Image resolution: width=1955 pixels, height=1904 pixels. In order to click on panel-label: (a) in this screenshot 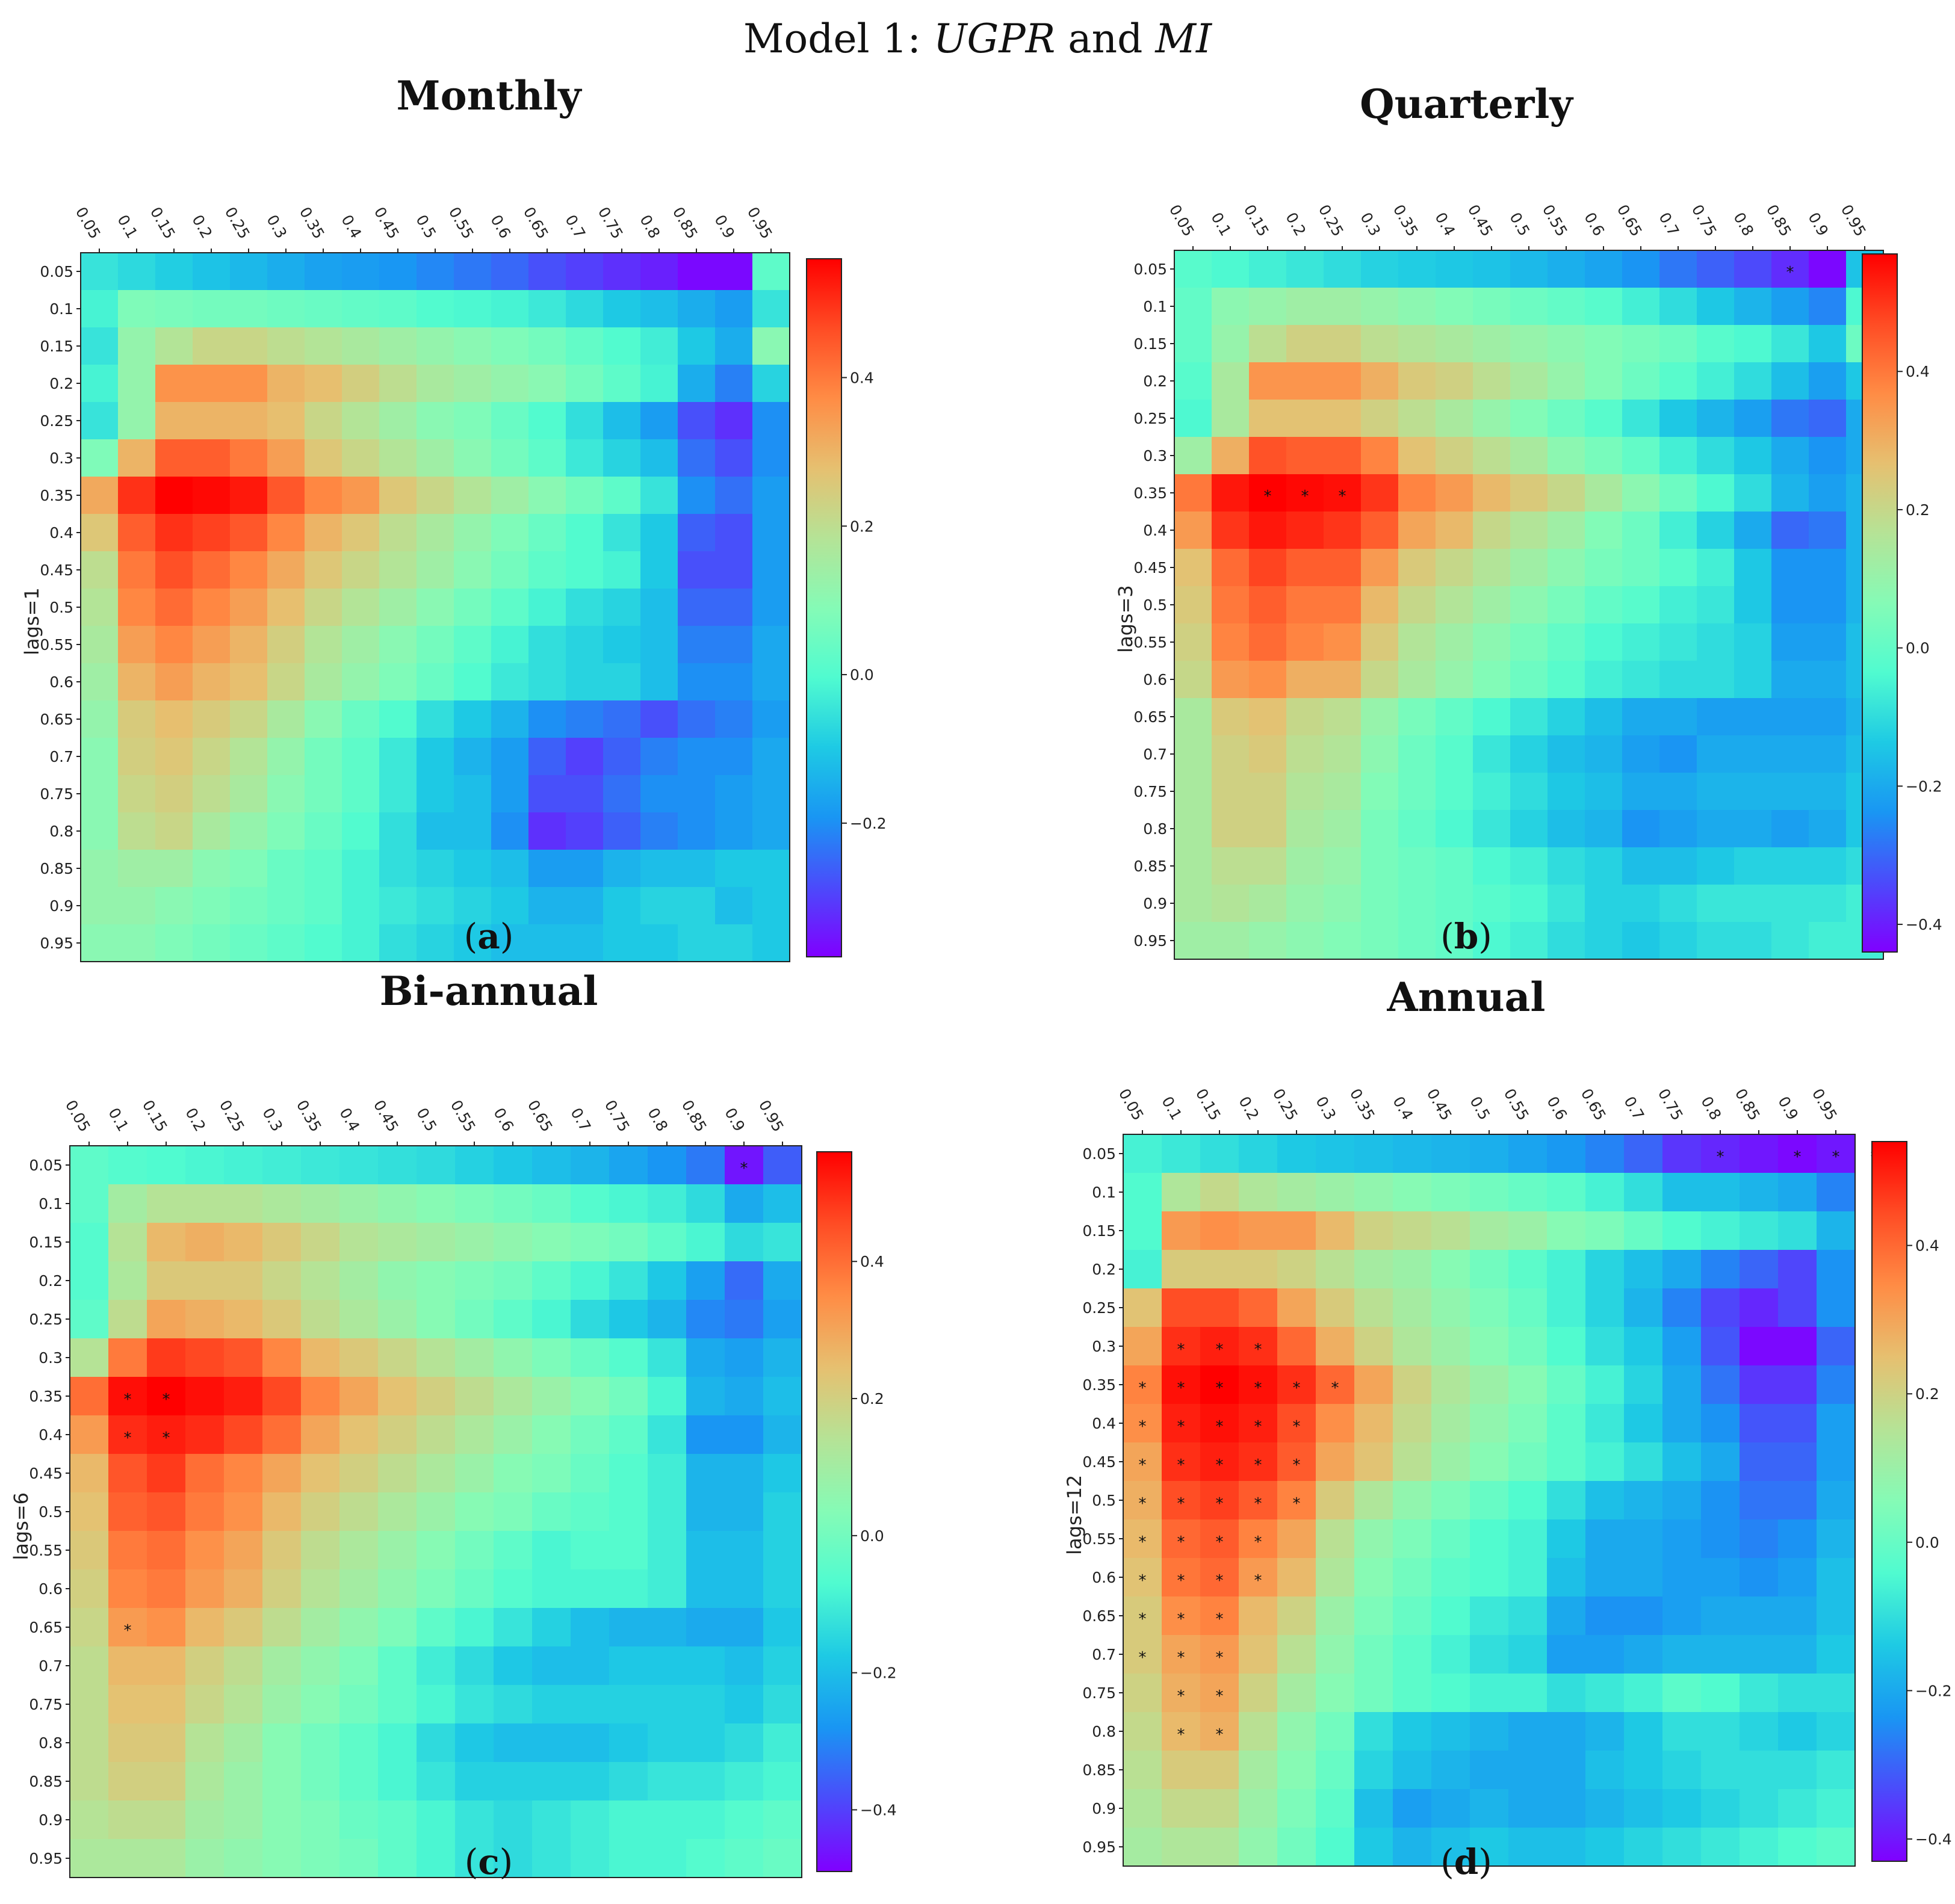, I will do `click(488, 937)`.